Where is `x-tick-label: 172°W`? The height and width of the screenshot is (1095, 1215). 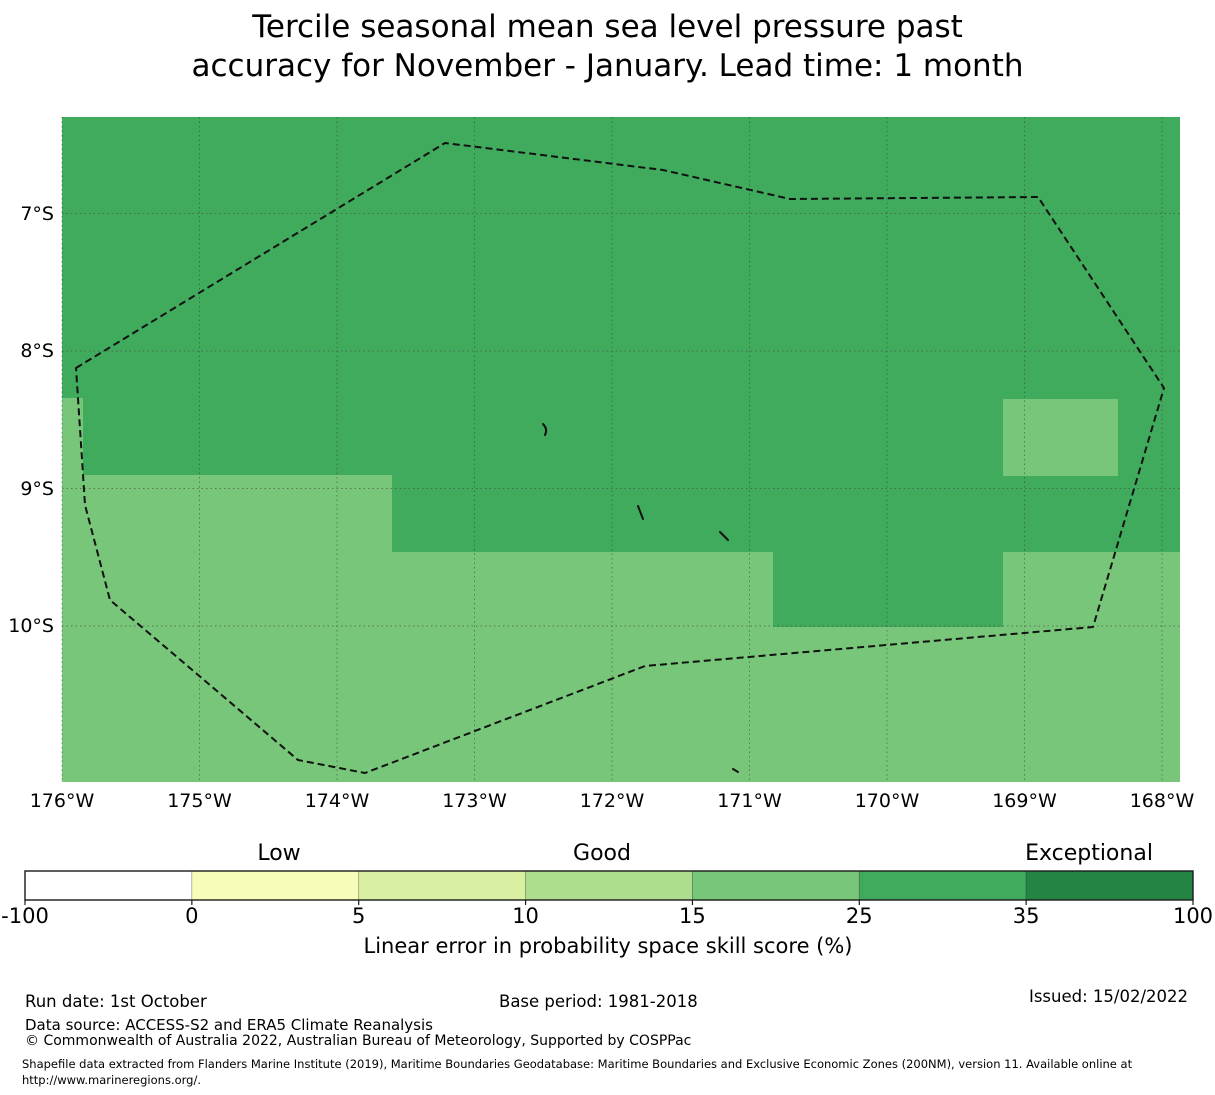
x-tick-label: 172°W is located at coordinates (612, 801).